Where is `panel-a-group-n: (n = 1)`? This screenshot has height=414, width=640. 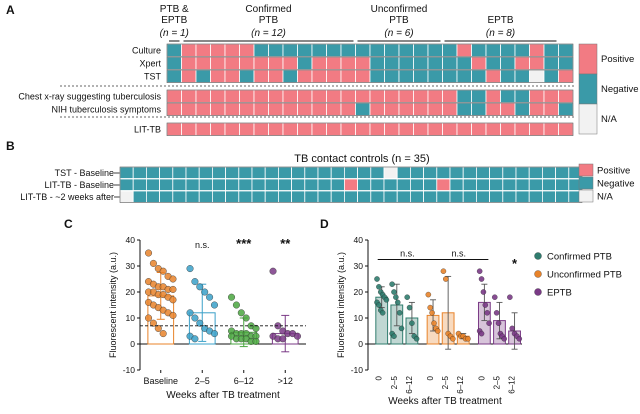
panel-a-group-n: (n = 1) is located at coordinates (174, 33).